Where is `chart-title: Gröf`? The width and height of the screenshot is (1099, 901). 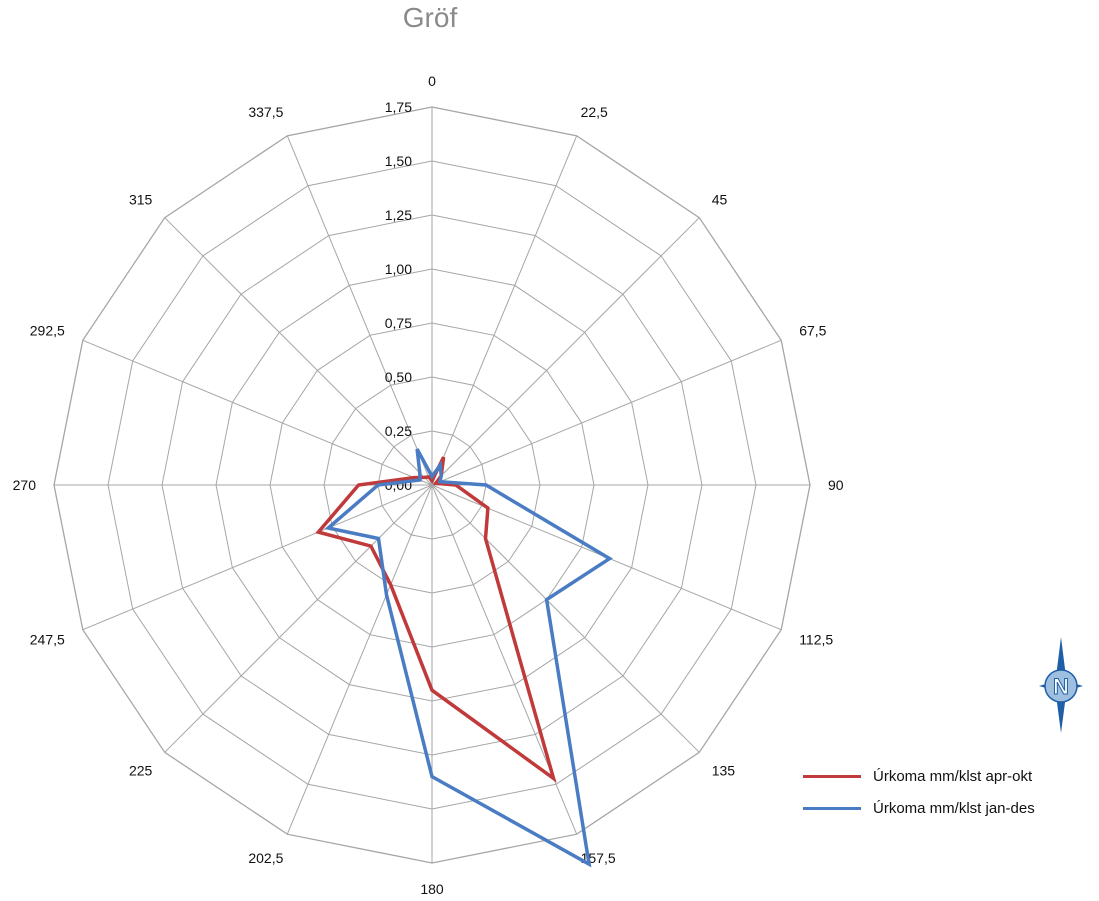 chart-title: Gröf is located at coordinates (430, 17).